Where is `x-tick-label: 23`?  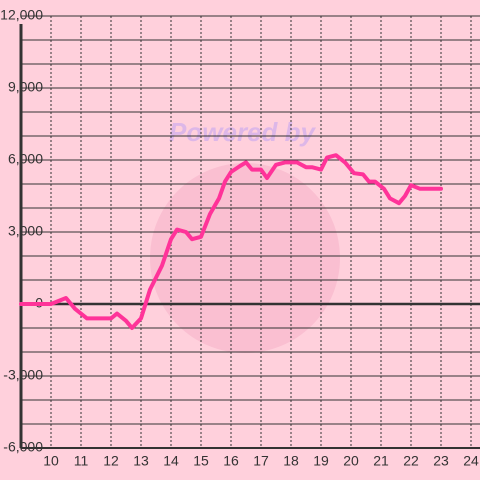 x-tick-label: 23 is located at coordinates (441, 461).